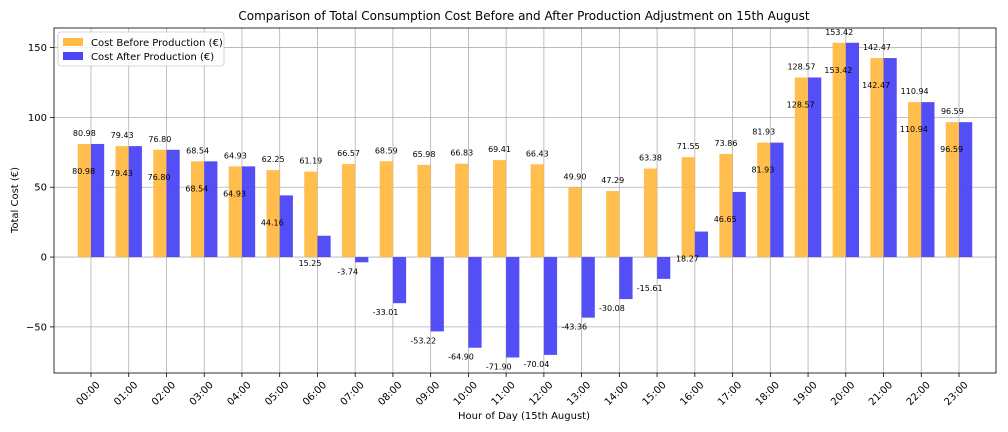  I want to click on x-tick-label: 10:00, so click(466, 394).